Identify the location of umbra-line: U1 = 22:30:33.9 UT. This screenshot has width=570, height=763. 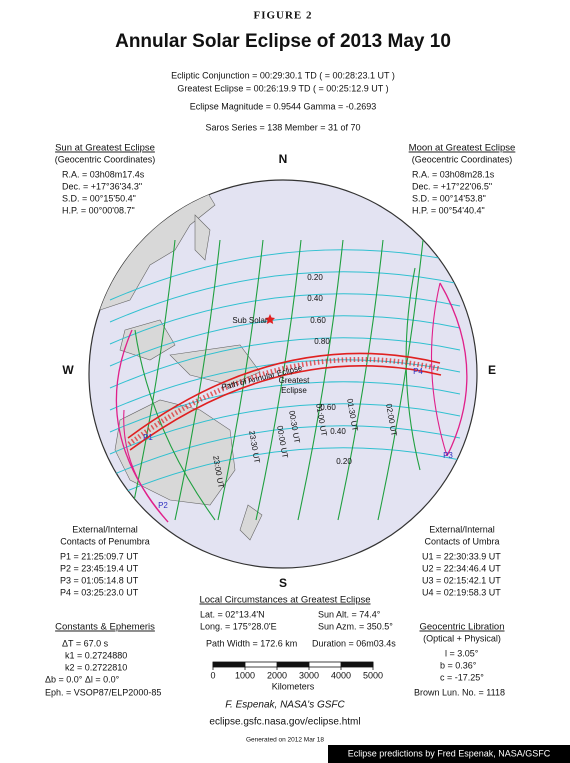
(461, 556).